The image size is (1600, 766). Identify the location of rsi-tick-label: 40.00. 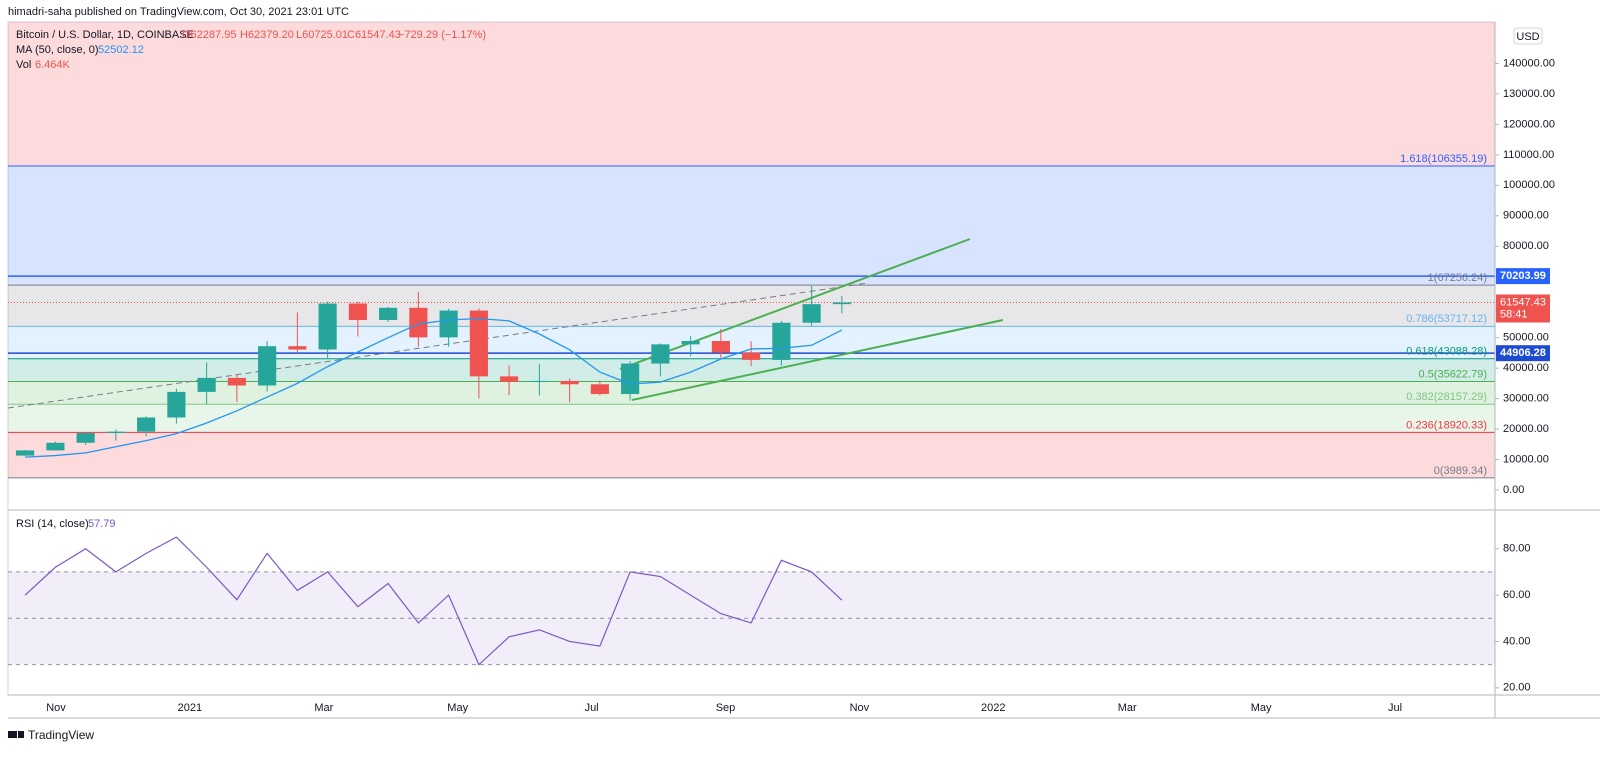
(1517, 641).